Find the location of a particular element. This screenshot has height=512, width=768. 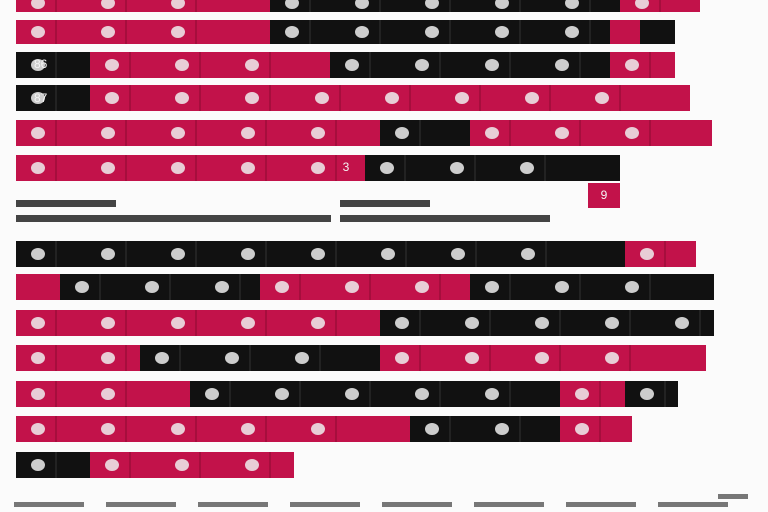

row-label: 9 is located at coordinates (604, 195).